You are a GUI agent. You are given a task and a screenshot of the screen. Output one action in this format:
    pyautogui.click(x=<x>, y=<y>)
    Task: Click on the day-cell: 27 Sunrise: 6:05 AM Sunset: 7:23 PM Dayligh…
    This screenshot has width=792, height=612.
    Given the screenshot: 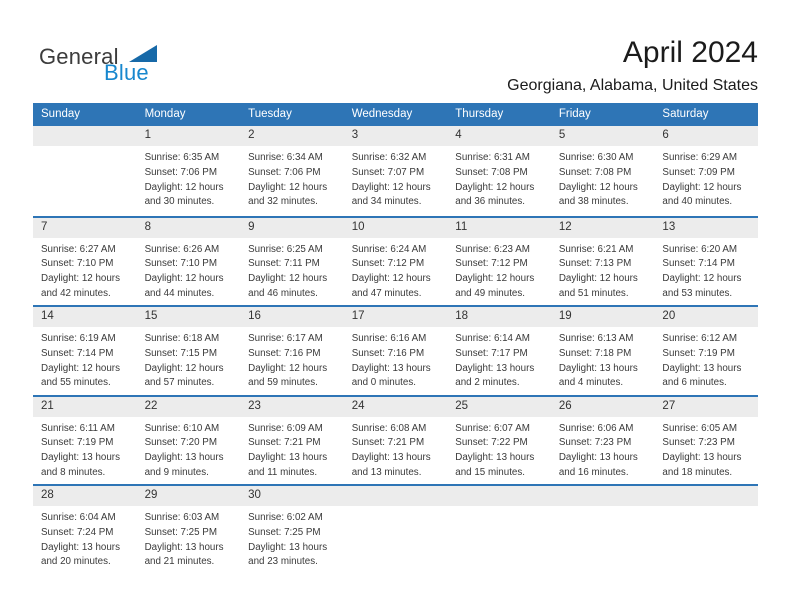 What is the action you would take?
    pyautogui.click(x=706, y=440)
    